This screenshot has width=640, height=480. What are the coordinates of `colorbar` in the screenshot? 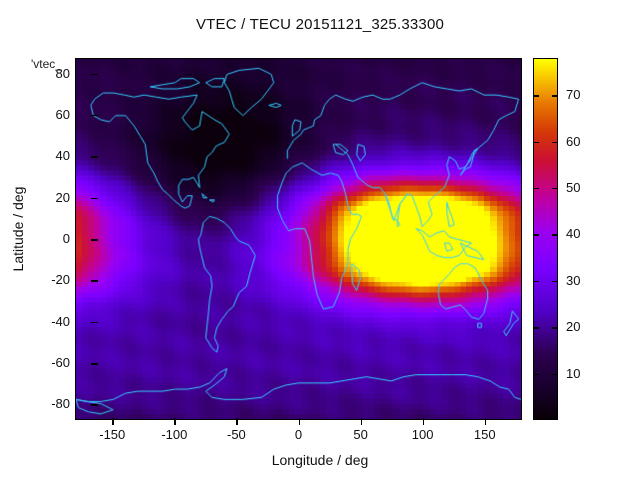 It's located at (545, 239).